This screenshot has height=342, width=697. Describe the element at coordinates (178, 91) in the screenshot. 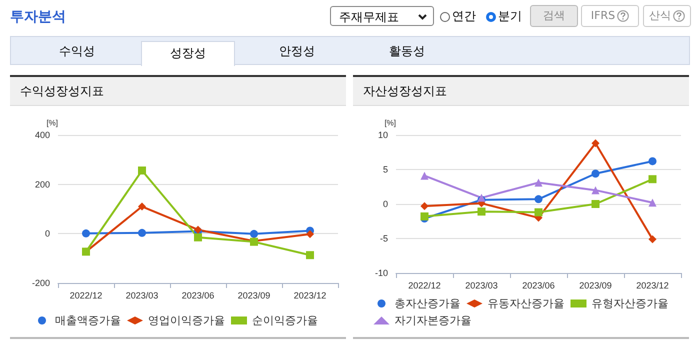

I see `chart-title: 수익성장성지표` at that location.